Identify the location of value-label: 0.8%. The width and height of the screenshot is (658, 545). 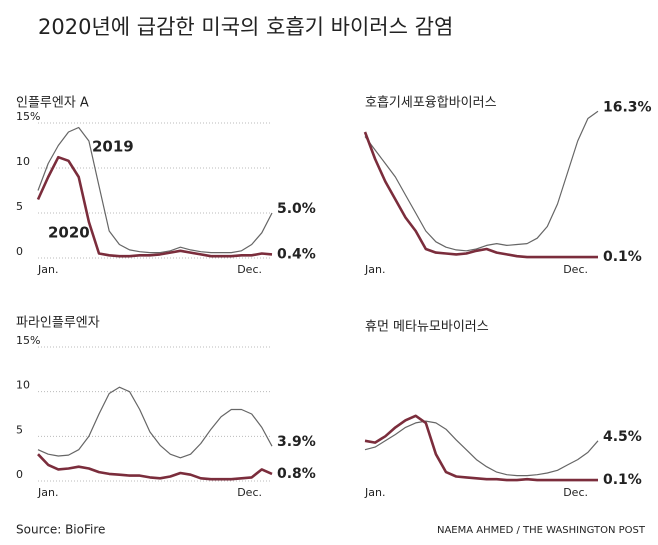
(296, 474).